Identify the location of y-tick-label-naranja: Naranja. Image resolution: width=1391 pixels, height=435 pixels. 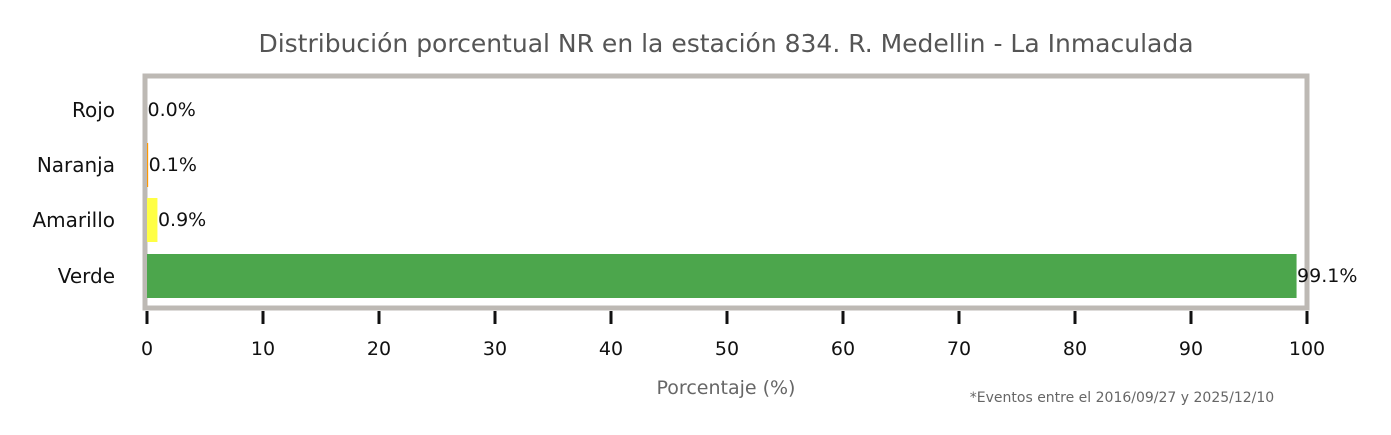
(76, 165).